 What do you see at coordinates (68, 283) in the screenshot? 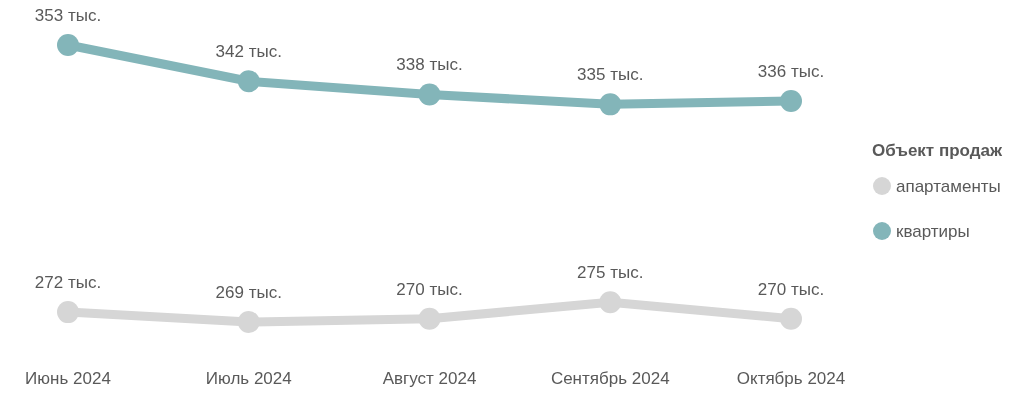
I see `data-label: 272 тыс.` at bounding box center [68, 283].